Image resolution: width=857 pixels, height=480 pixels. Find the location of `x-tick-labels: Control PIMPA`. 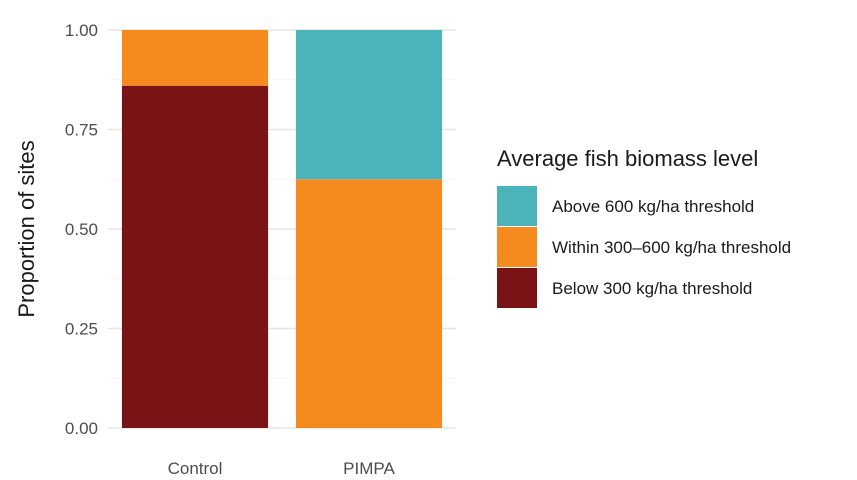

x-tick-labels: Control PIMPA is located at coordinates (282, 468).